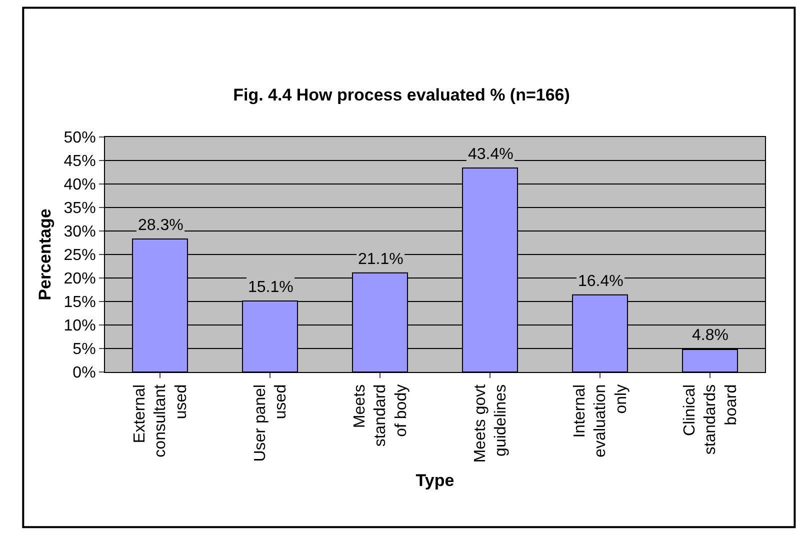 Image resolution: width=803 pixels, height=557 pixels. Describe the element at coordinates (271, 287) in the screenshot. I see `data-label: 15.1%` at that location.